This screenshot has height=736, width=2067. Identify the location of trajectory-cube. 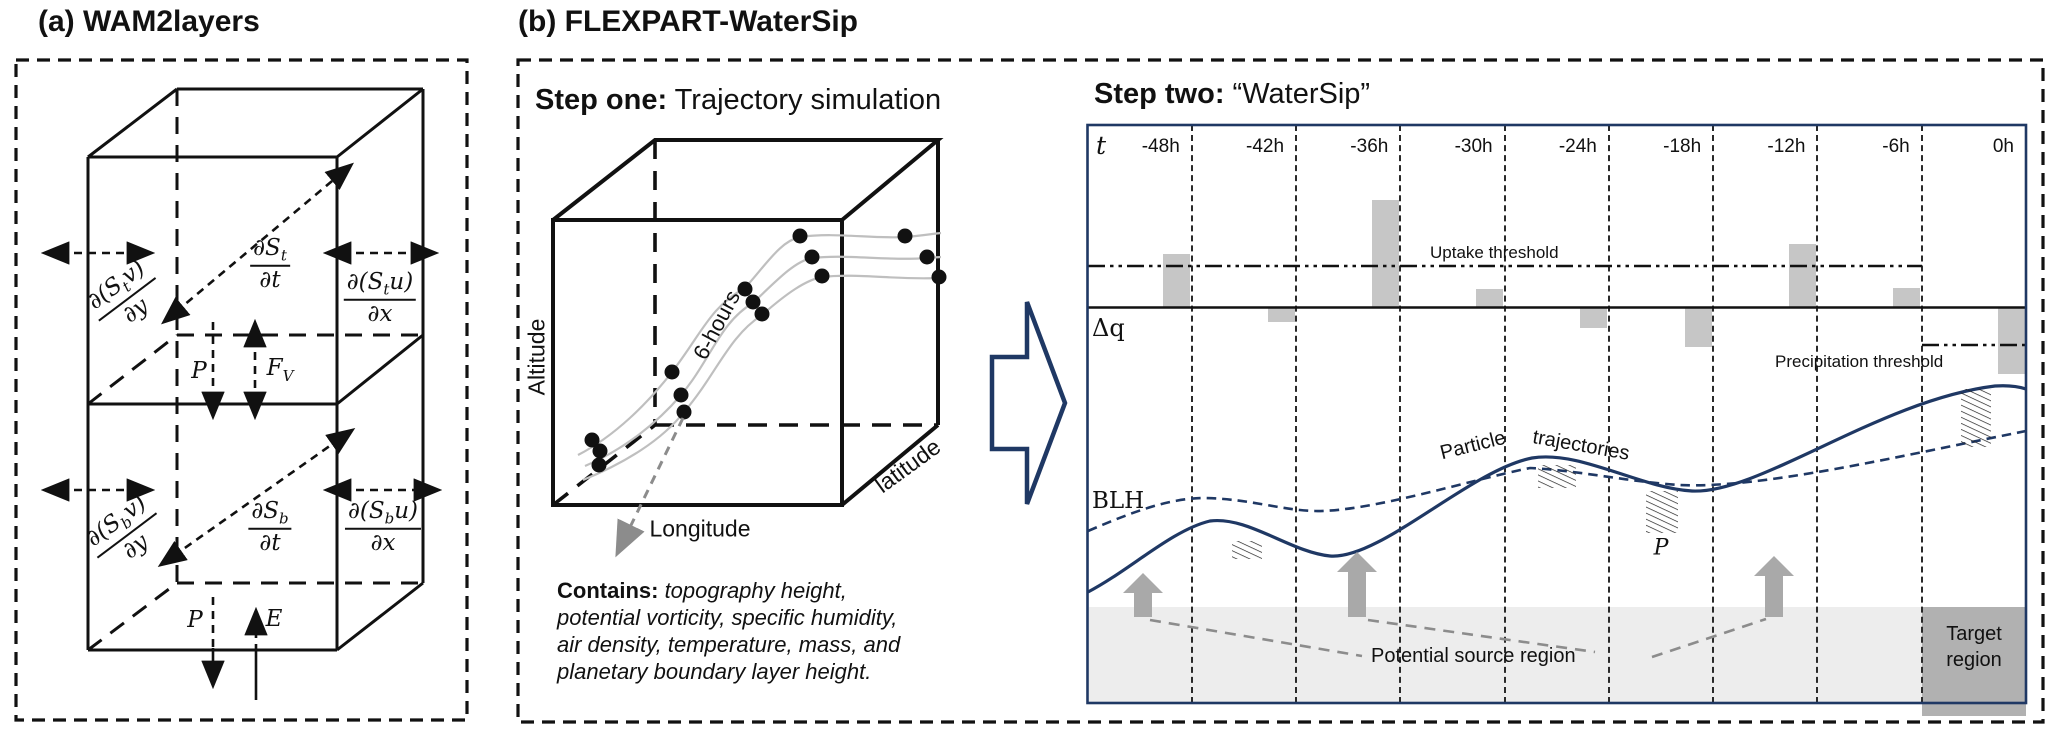
(747, 322).